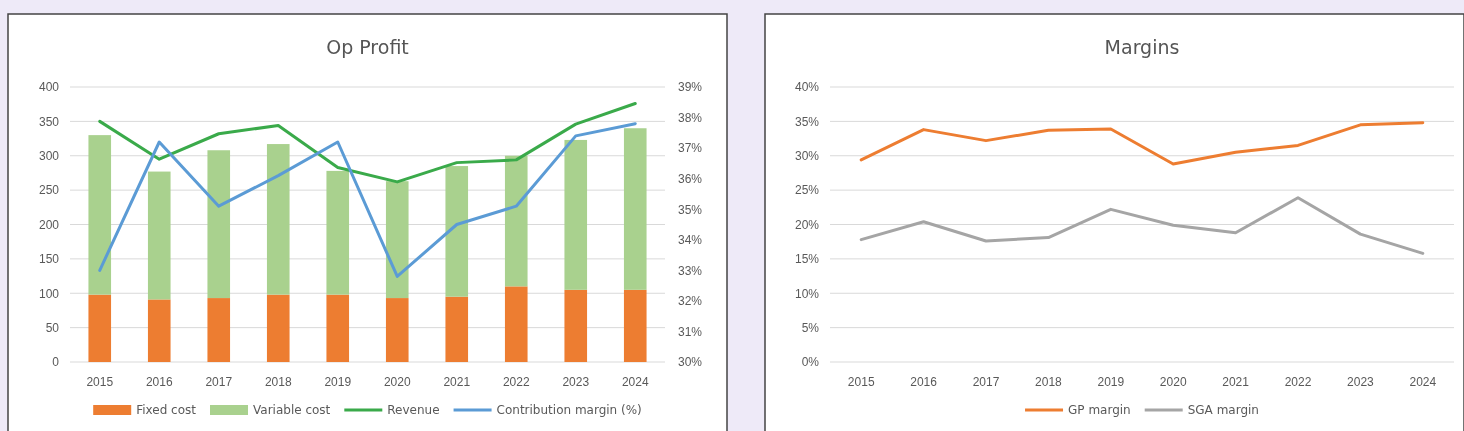 This screenshot has width=1464, height=431. I want to click on legend-label: GP margin, so click(1099, 410).